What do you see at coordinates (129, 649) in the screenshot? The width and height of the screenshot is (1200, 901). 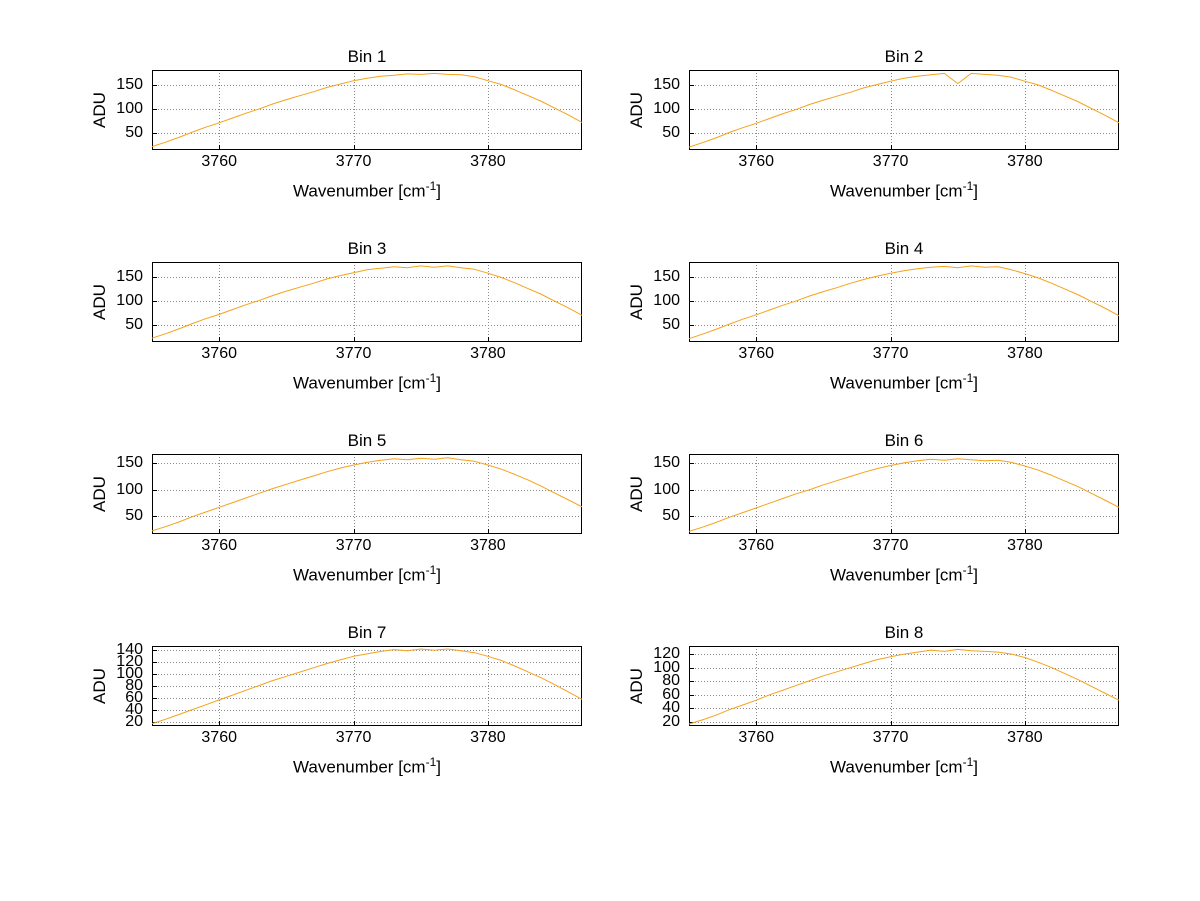 I see `y-tick-label: 140` at bounding box center [129, 649].